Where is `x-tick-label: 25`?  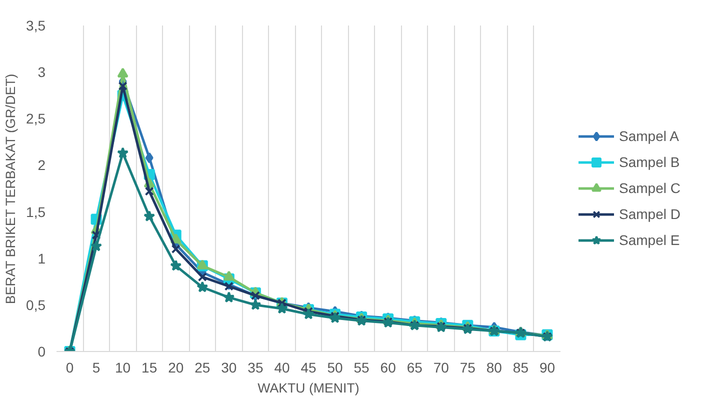 x-tick-label: 25 is located at coordinates (202, 368).